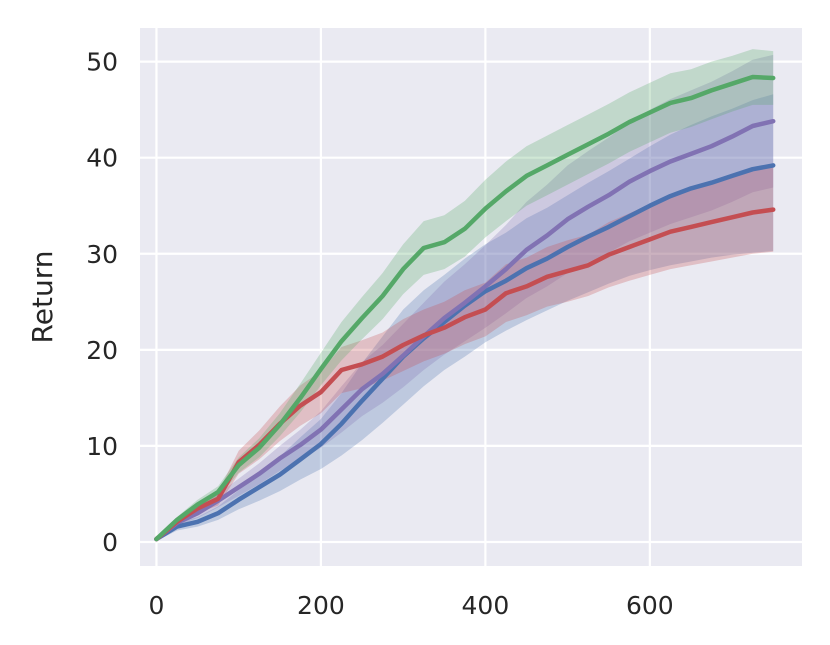  What do you see at coordinates (156, 605) in the screenshot?
I see `x-tick-label: 0` at bounding box center [156, 605].